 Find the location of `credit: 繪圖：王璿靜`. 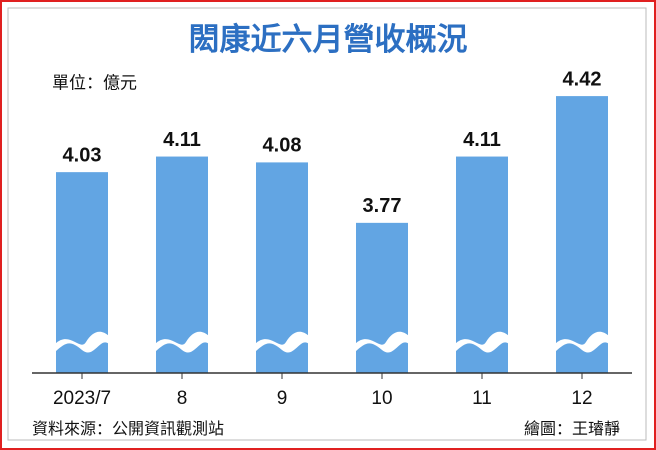

credit: 繪圖：王璿靜 is located at coordinates (572, 428).